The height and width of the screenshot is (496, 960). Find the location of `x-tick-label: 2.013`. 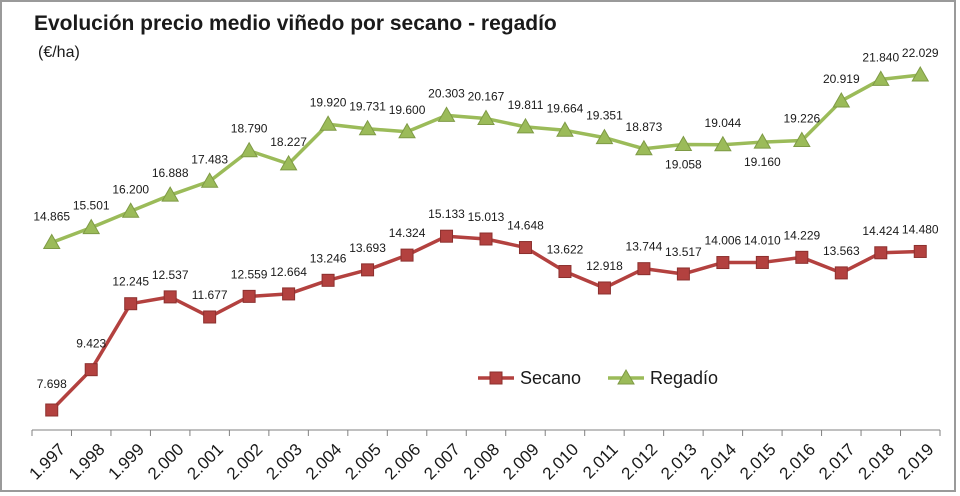

x-tick-label: 2.013 is located at coordinates (679, 462).